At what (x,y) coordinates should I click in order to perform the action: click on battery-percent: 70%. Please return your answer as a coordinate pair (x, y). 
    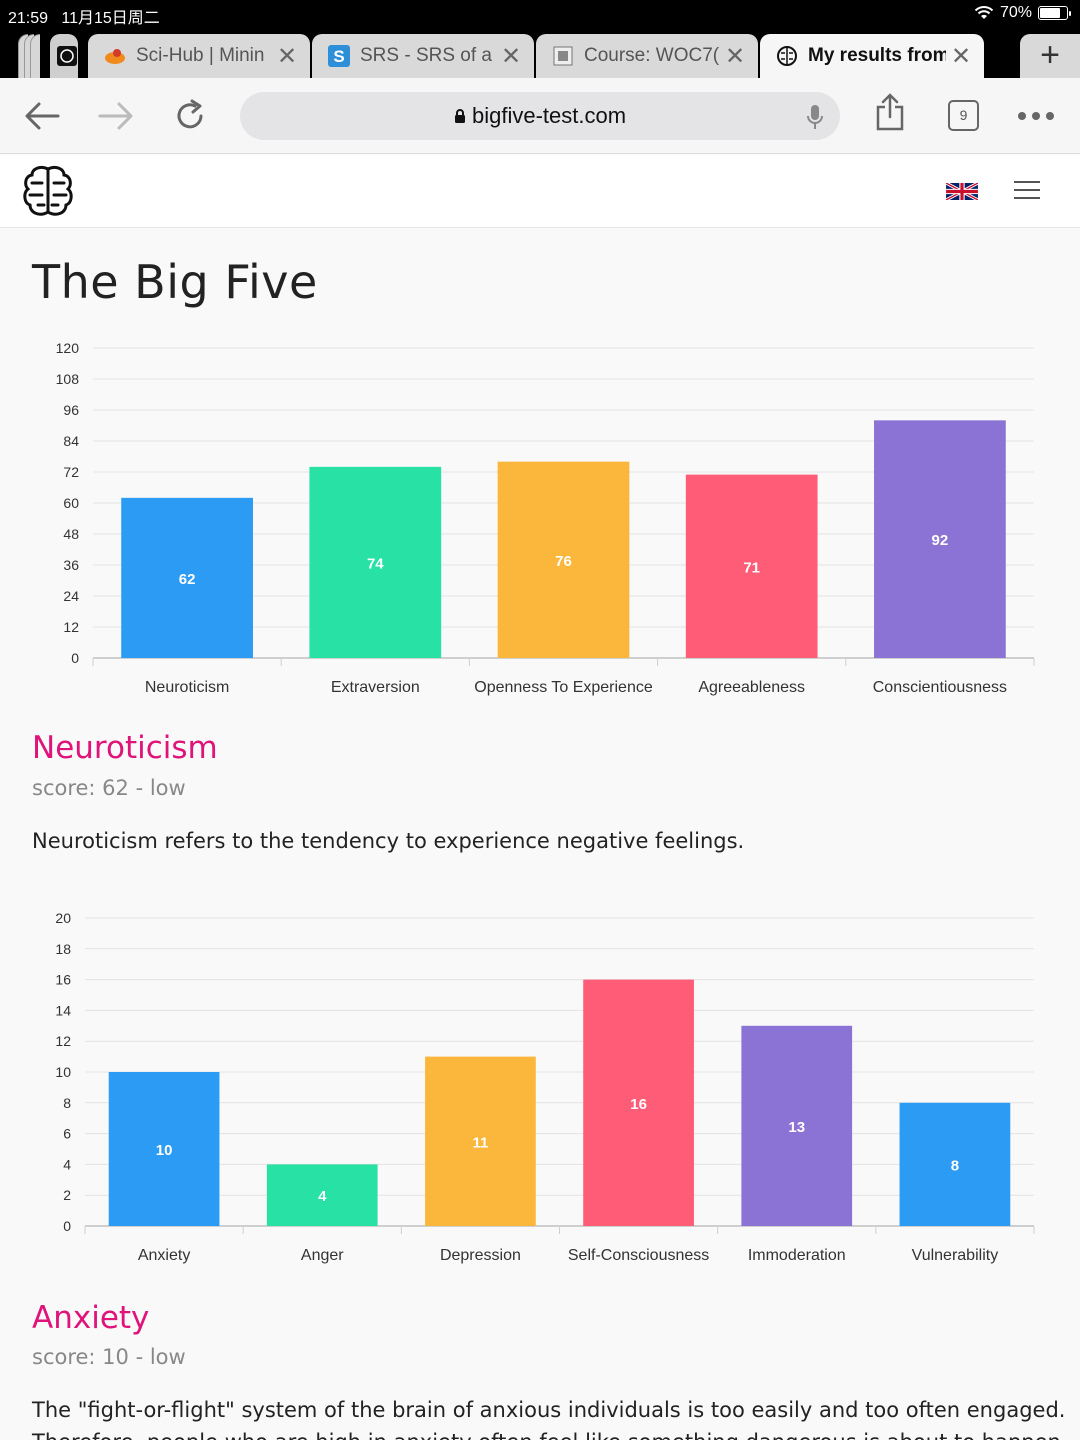
    Looking at the image, I should click on (1015, 12).